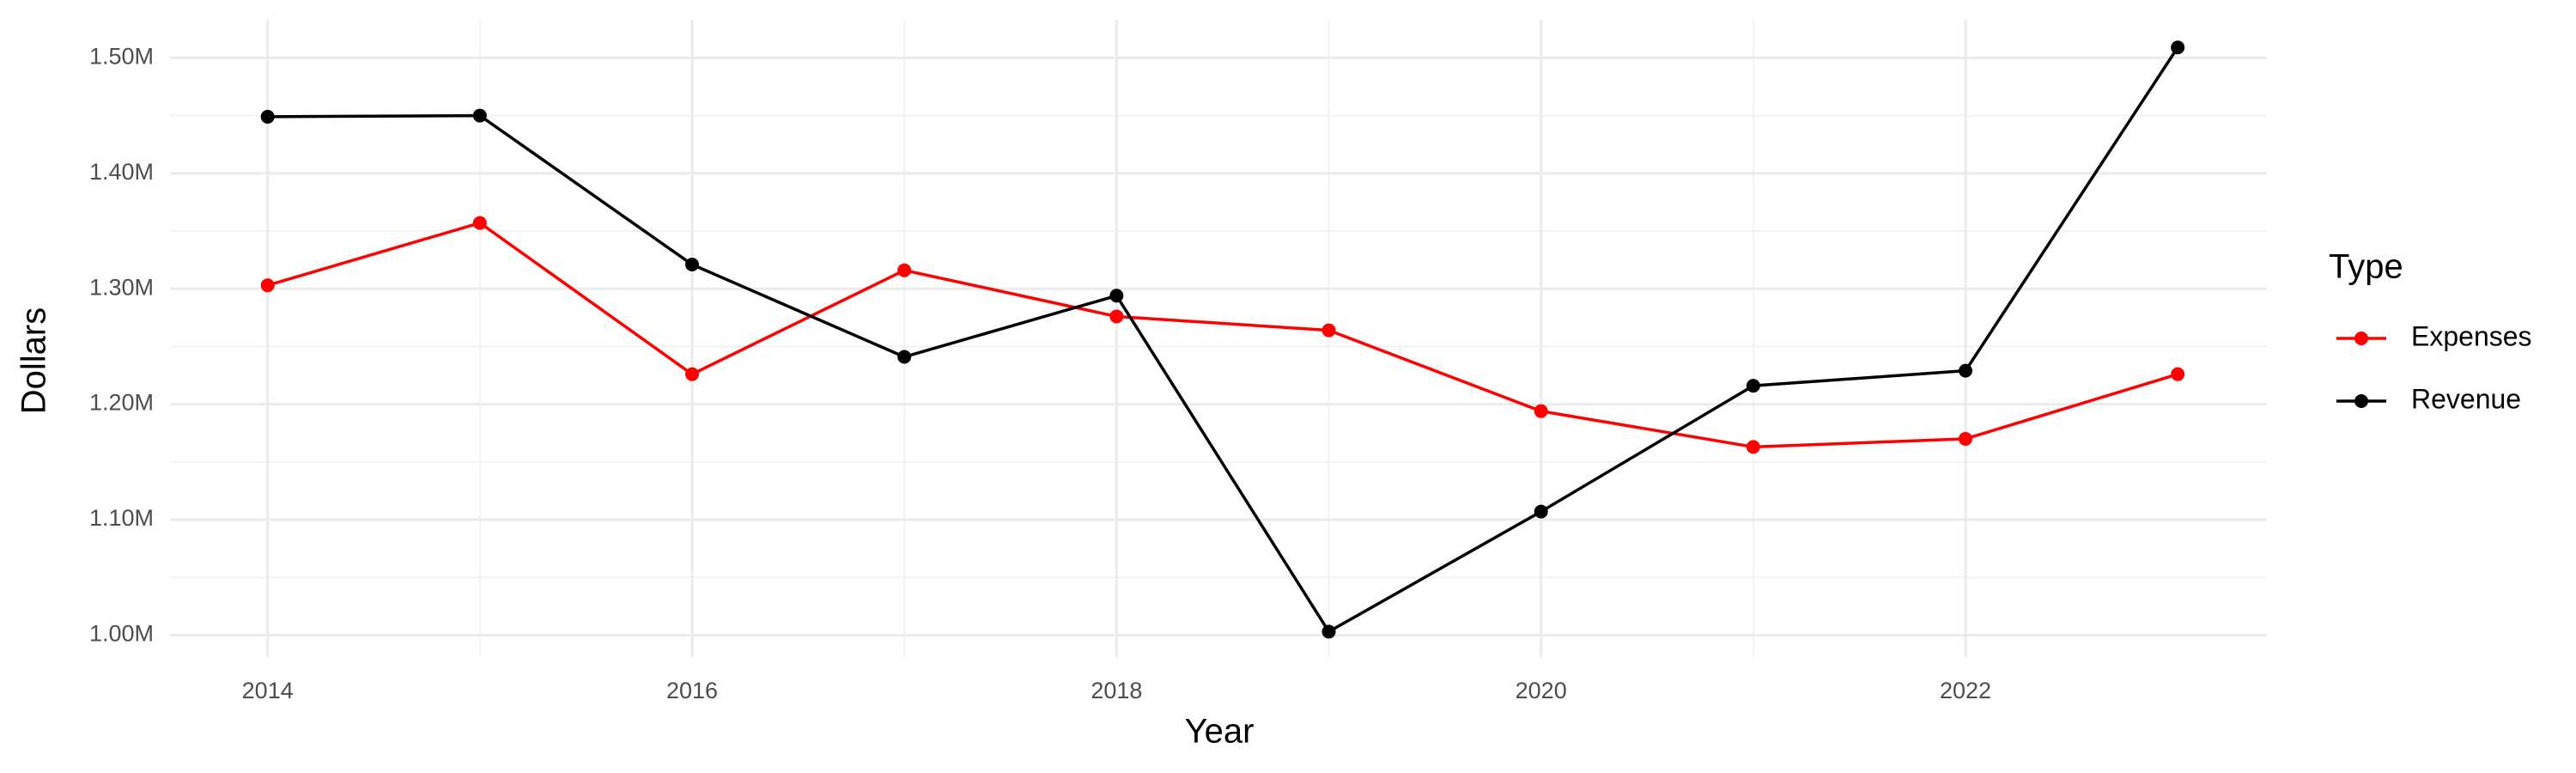 The width and height of the screenshot is (2576, 773). What do you see at coordinates (2466, 398) in the screenshot?
I see `legend-label: Revenue` at bounding box center [2466, 398].